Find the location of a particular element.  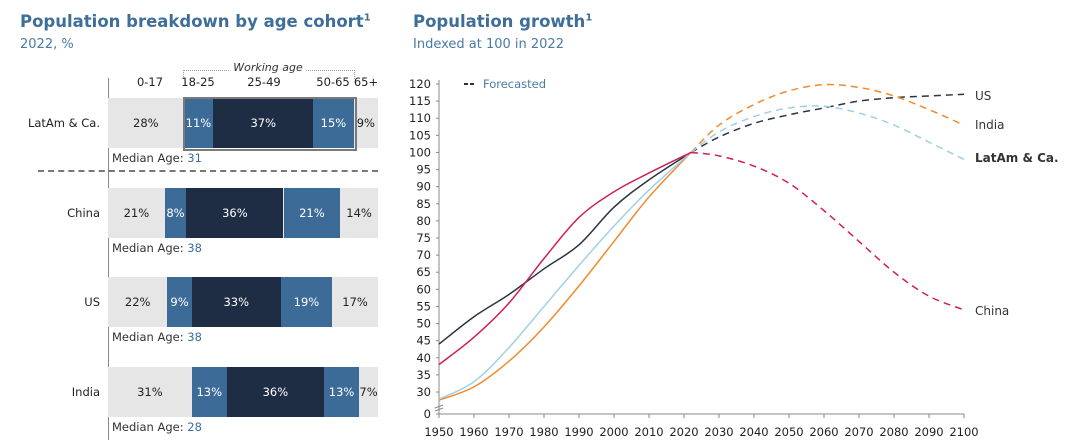

column-header-65+: 65+ is located at coordinates (366, 82).